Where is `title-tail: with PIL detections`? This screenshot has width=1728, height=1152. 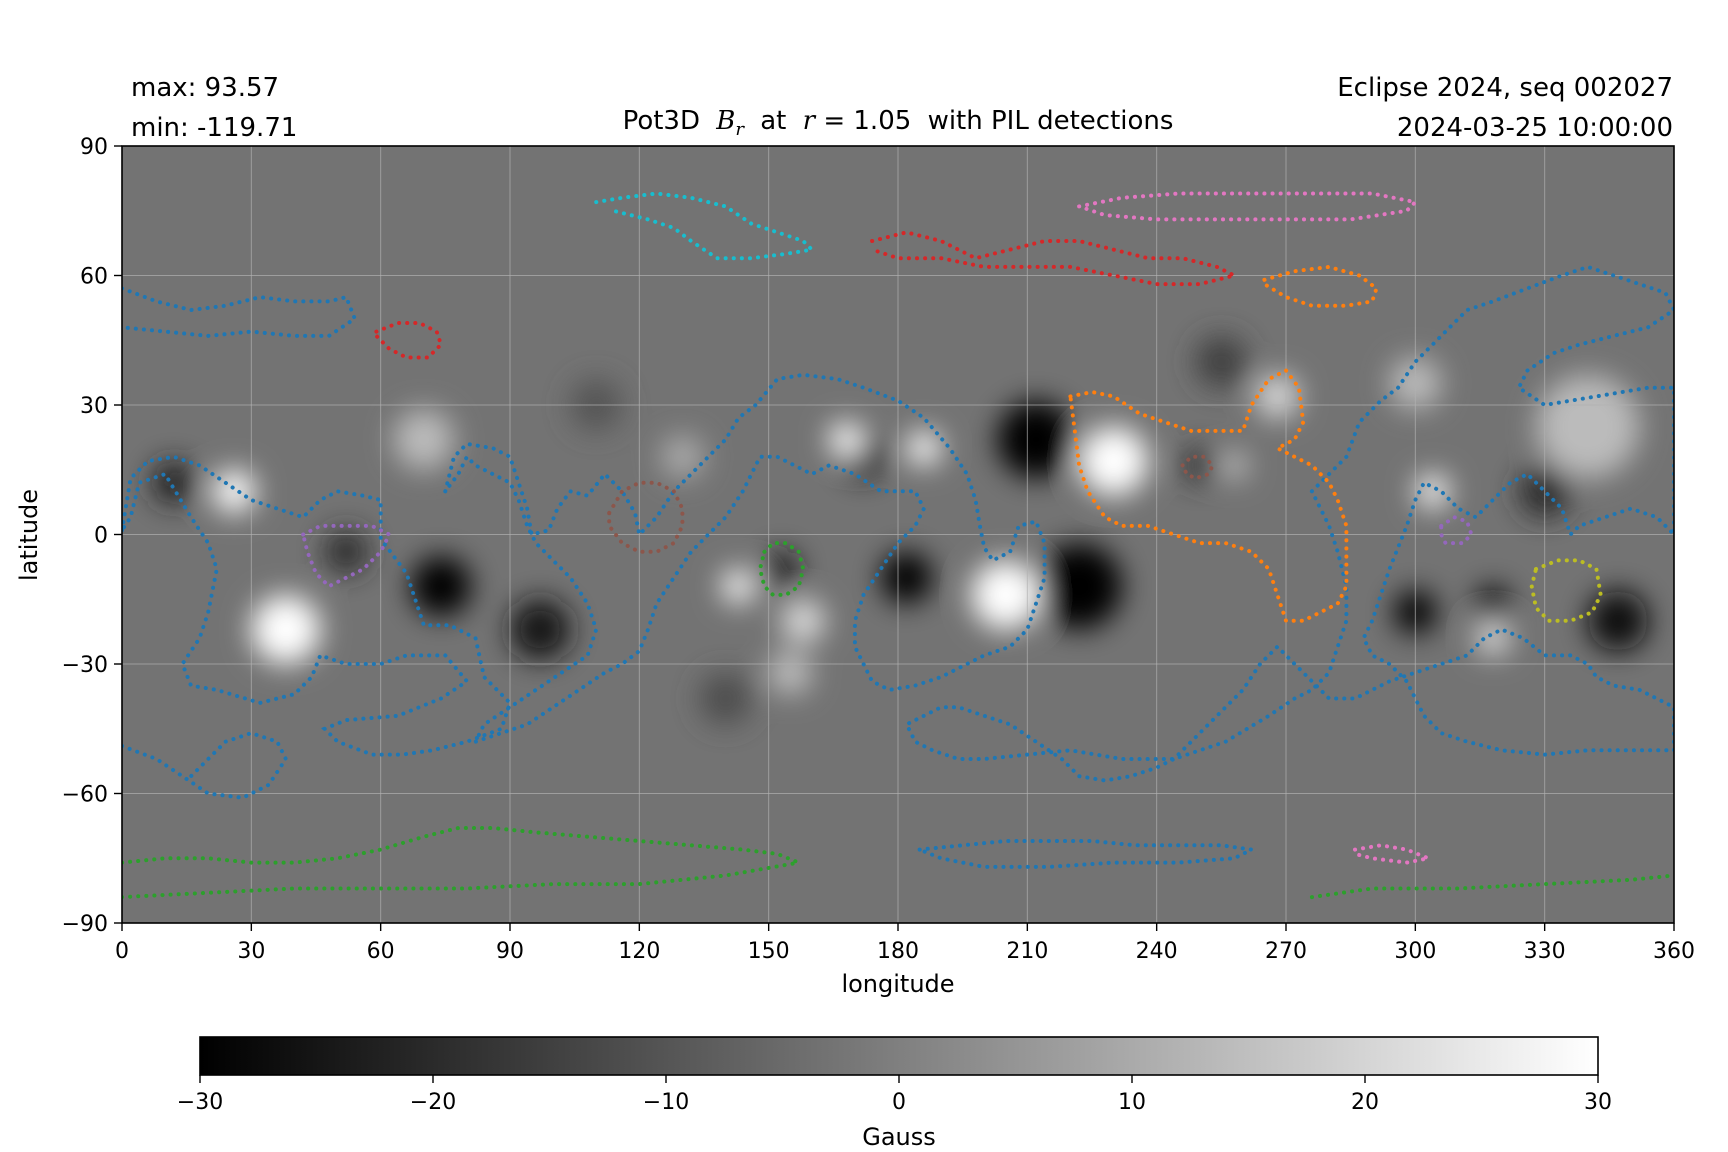 title-tail: with PIL detections is located at coordinates (1051, 121).